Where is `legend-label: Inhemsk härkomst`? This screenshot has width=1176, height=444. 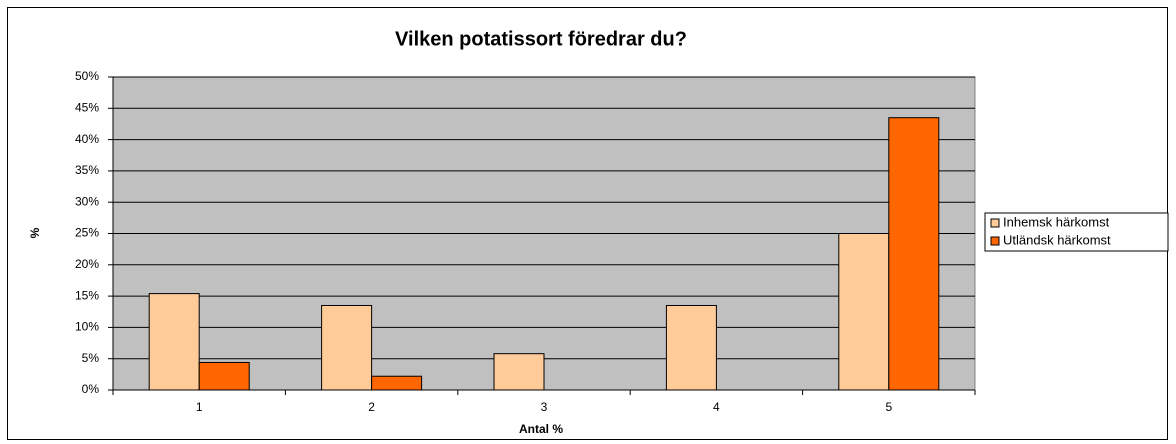 legend-label: Inhemsk härkomst is located at coordinates (1056, 221).